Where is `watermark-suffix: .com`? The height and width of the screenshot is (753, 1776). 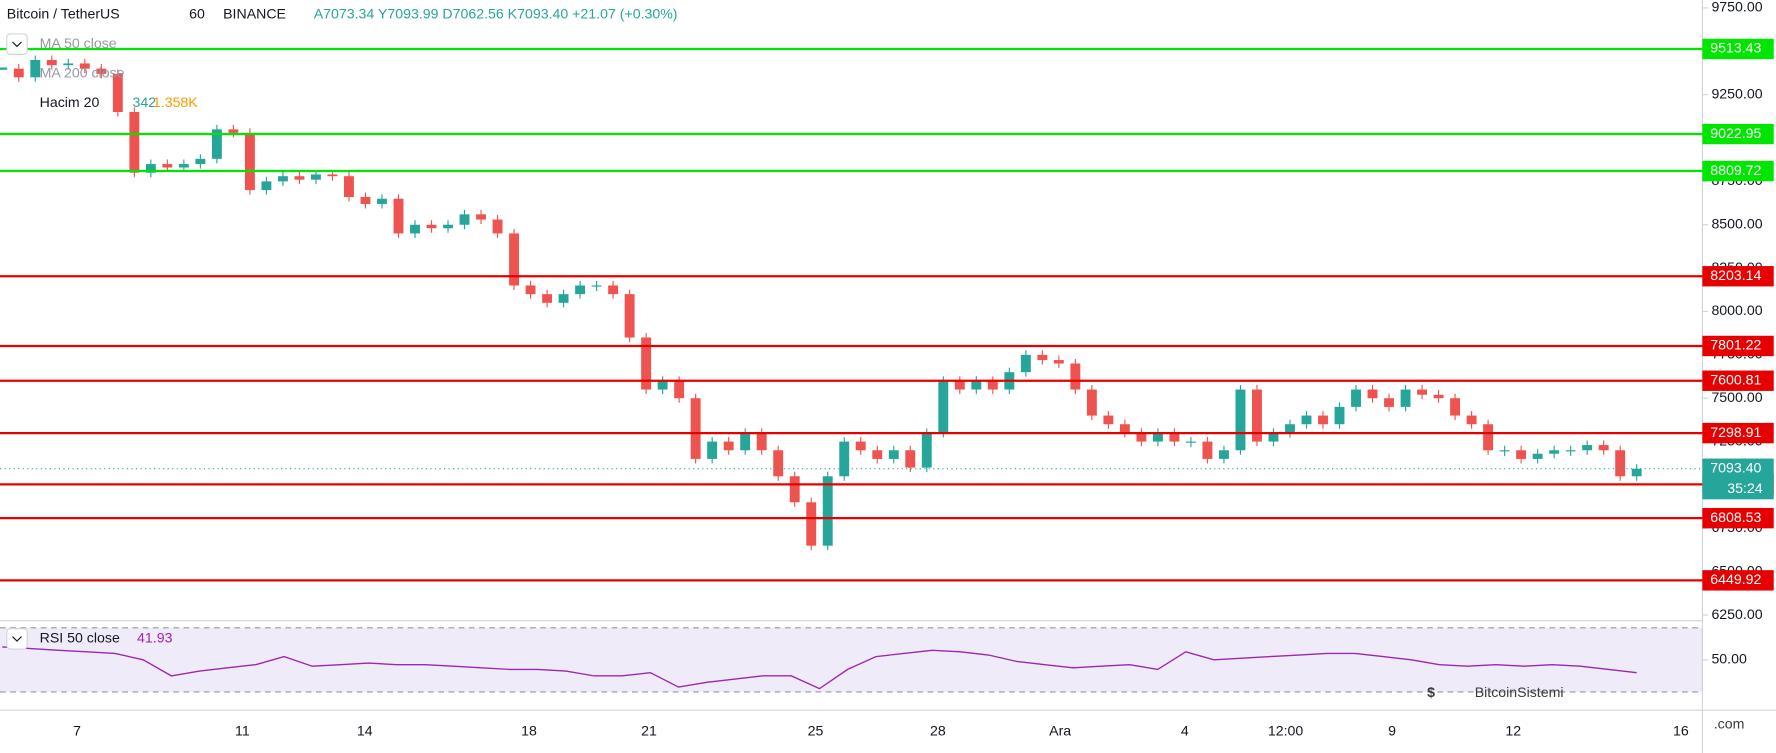
watermark-suffix: .com is located at coordinates (1729, 724).